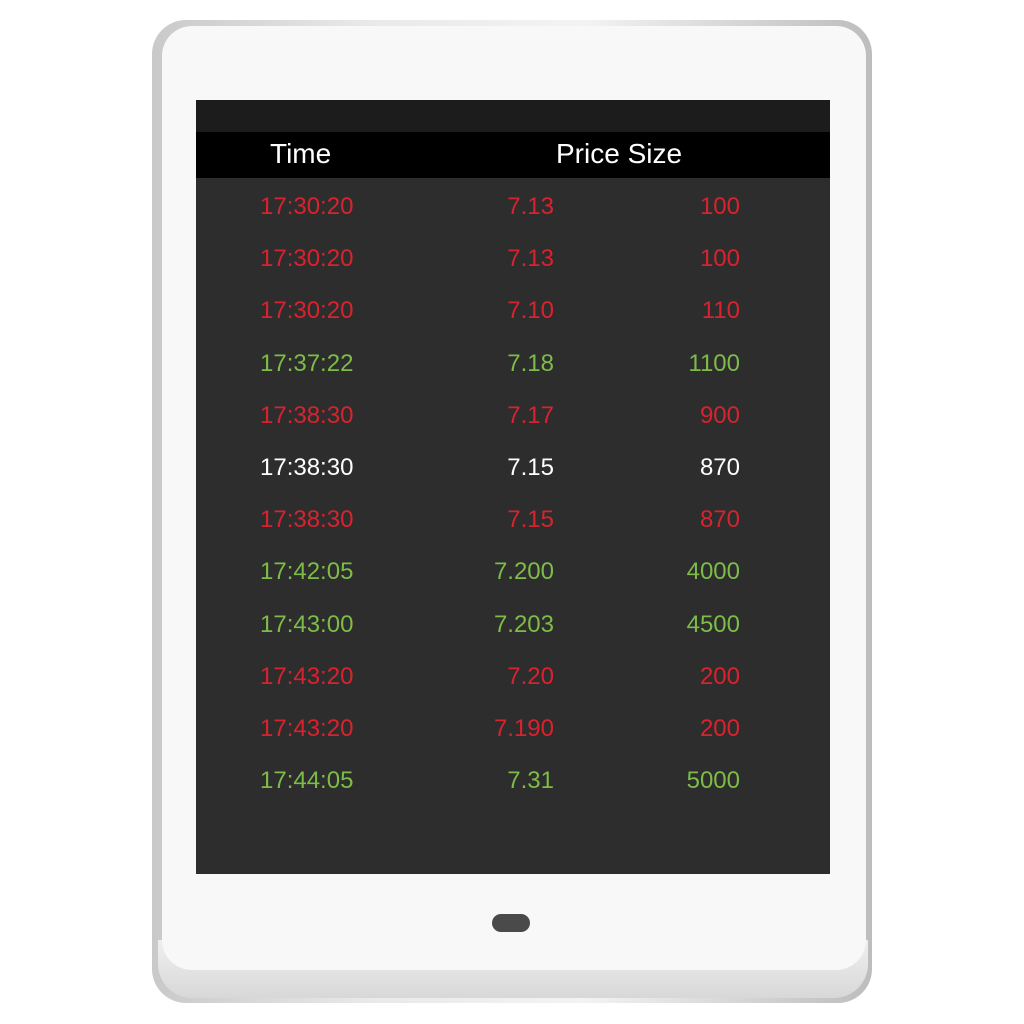 The width and height of the screenshot is (1024, 1024). Describe the element at coordinates (301, 153) in the screenshot. I see `column-header-time: Time` at that location.